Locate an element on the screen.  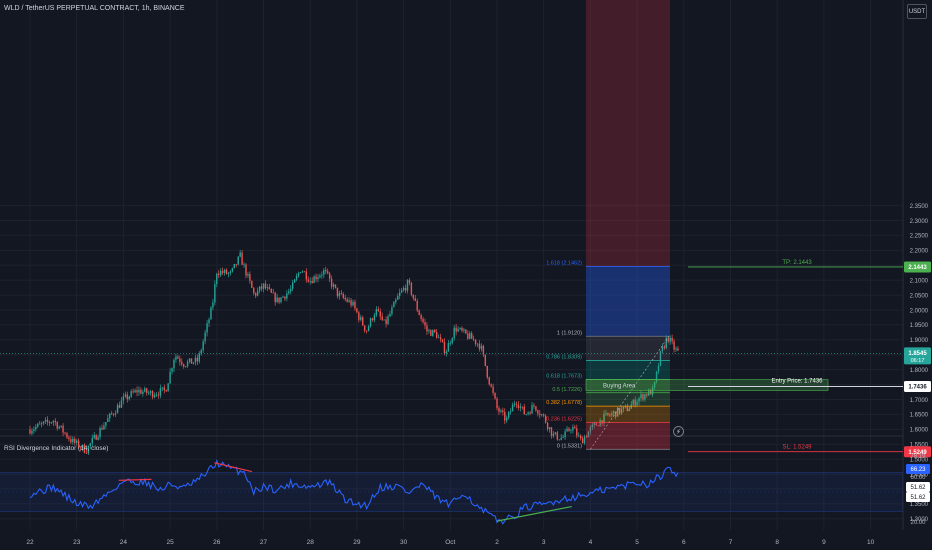
rsi-axis-label: 51.62 is located at coordinates (918, 498).